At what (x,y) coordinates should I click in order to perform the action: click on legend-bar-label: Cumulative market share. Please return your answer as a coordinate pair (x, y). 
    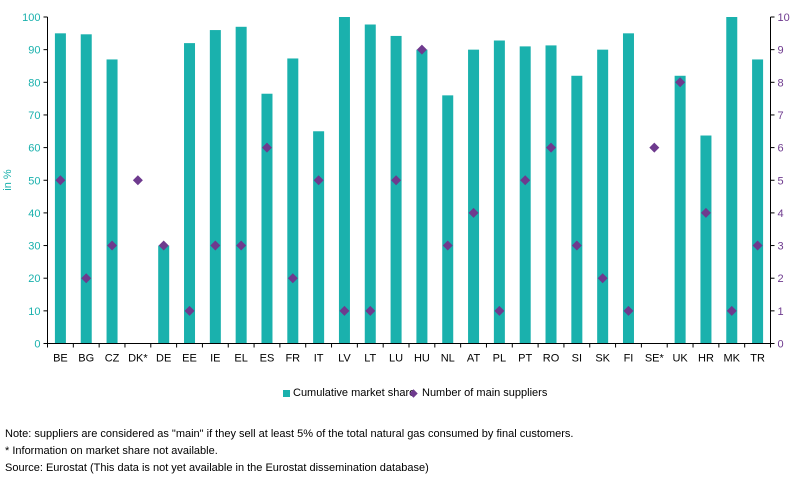
    Looking at the image, I should click on (354, 393).